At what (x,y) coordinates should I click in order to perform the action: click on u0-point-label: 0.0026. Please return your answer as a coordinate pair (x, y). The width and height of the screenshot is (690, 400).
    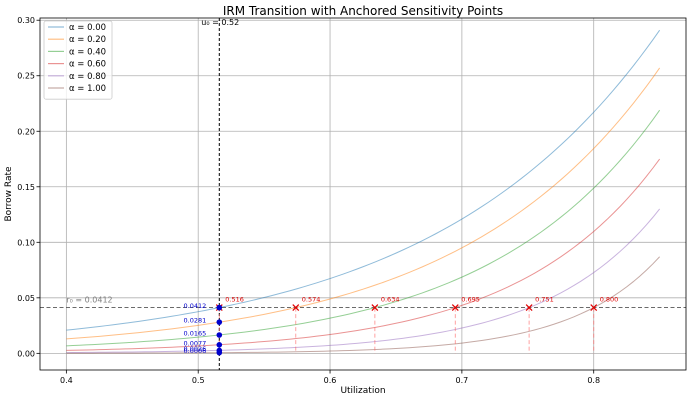
    Looking at the image, I should click on (195, 349).